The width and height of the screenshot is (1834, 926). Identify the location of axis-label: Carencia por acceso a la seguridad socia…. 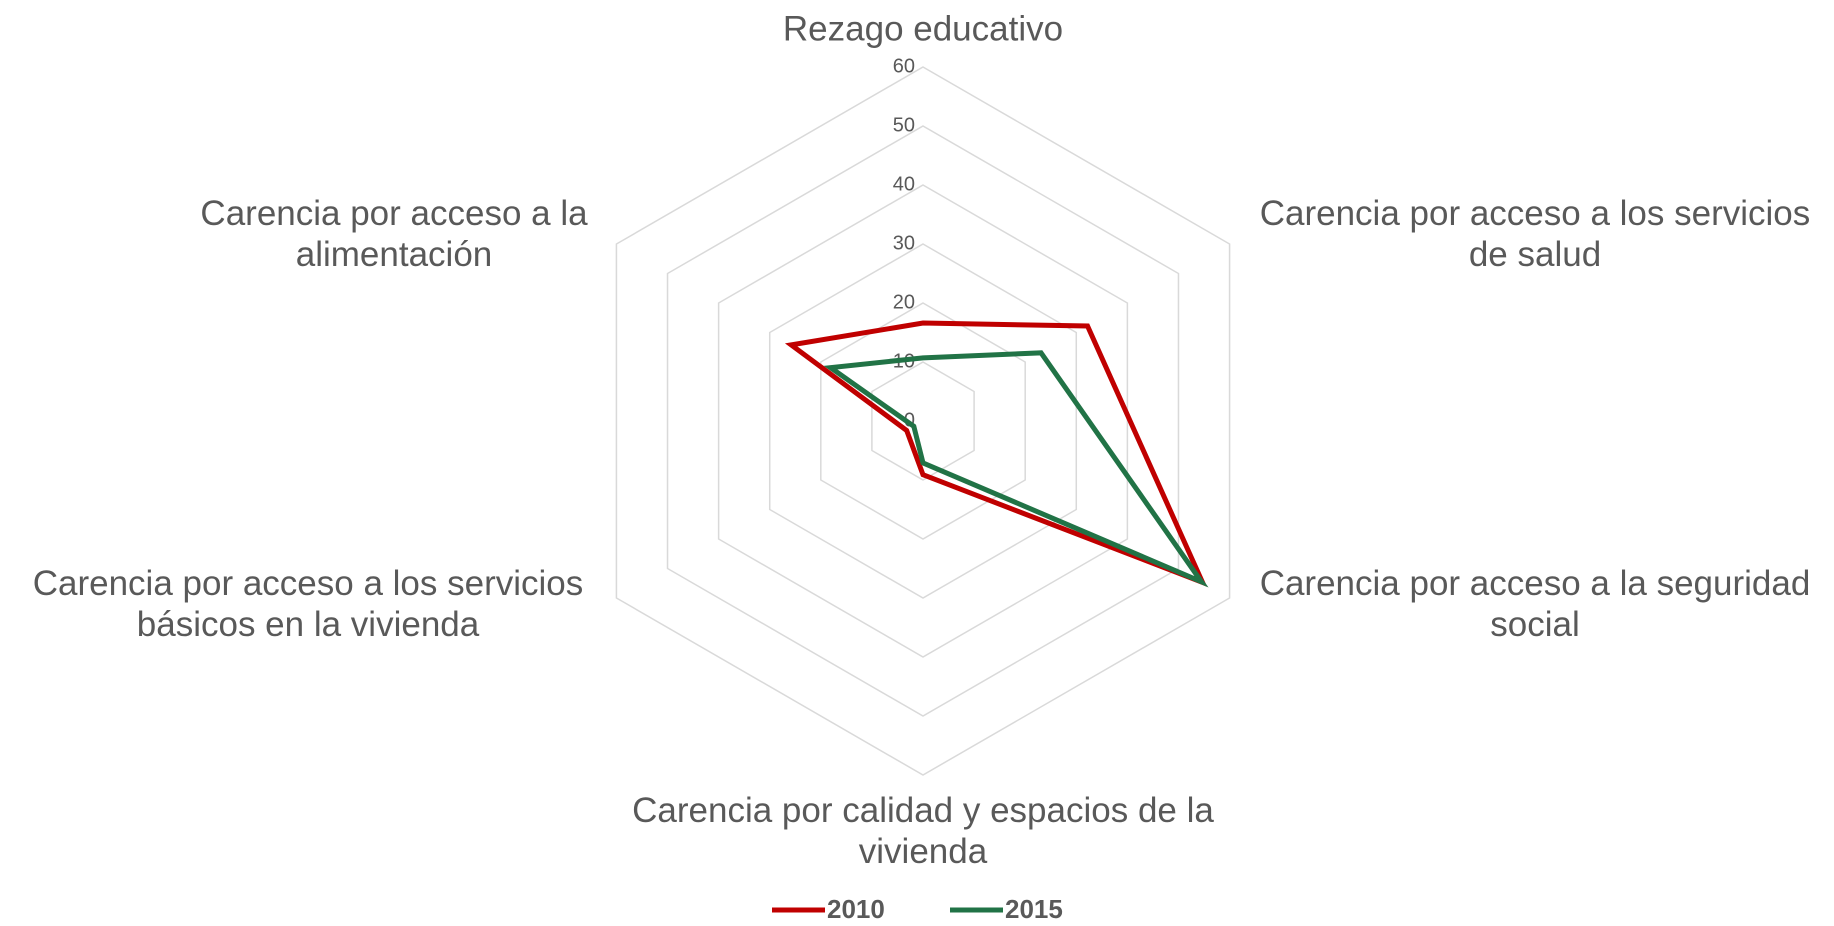
(1535, 604).